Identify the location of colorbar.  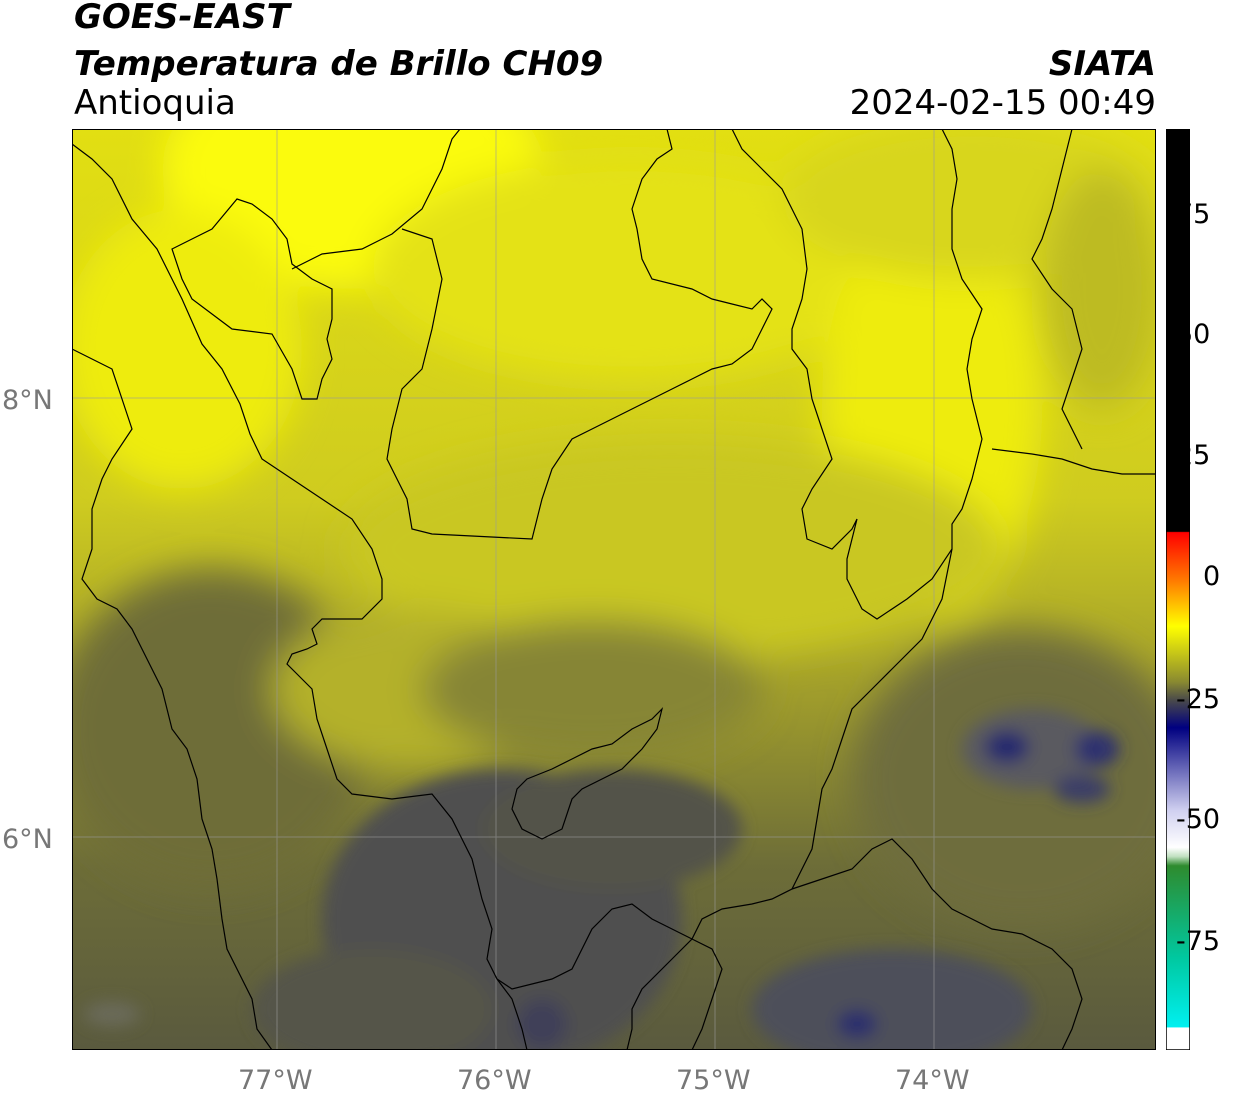
(1178, 589).